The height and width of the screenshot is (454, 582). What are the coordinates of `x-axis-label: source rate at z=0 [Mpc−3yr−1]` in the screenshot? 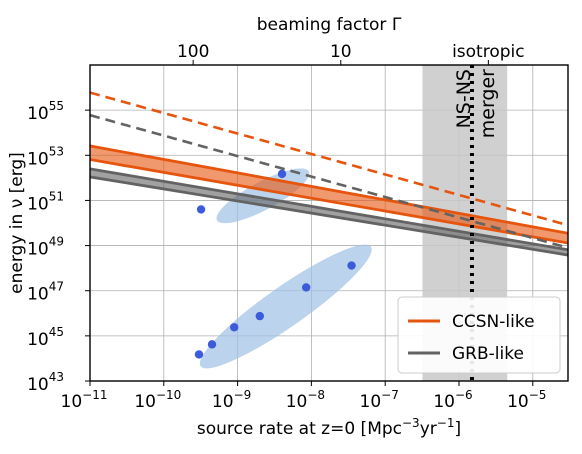 It's located at (329, 427).